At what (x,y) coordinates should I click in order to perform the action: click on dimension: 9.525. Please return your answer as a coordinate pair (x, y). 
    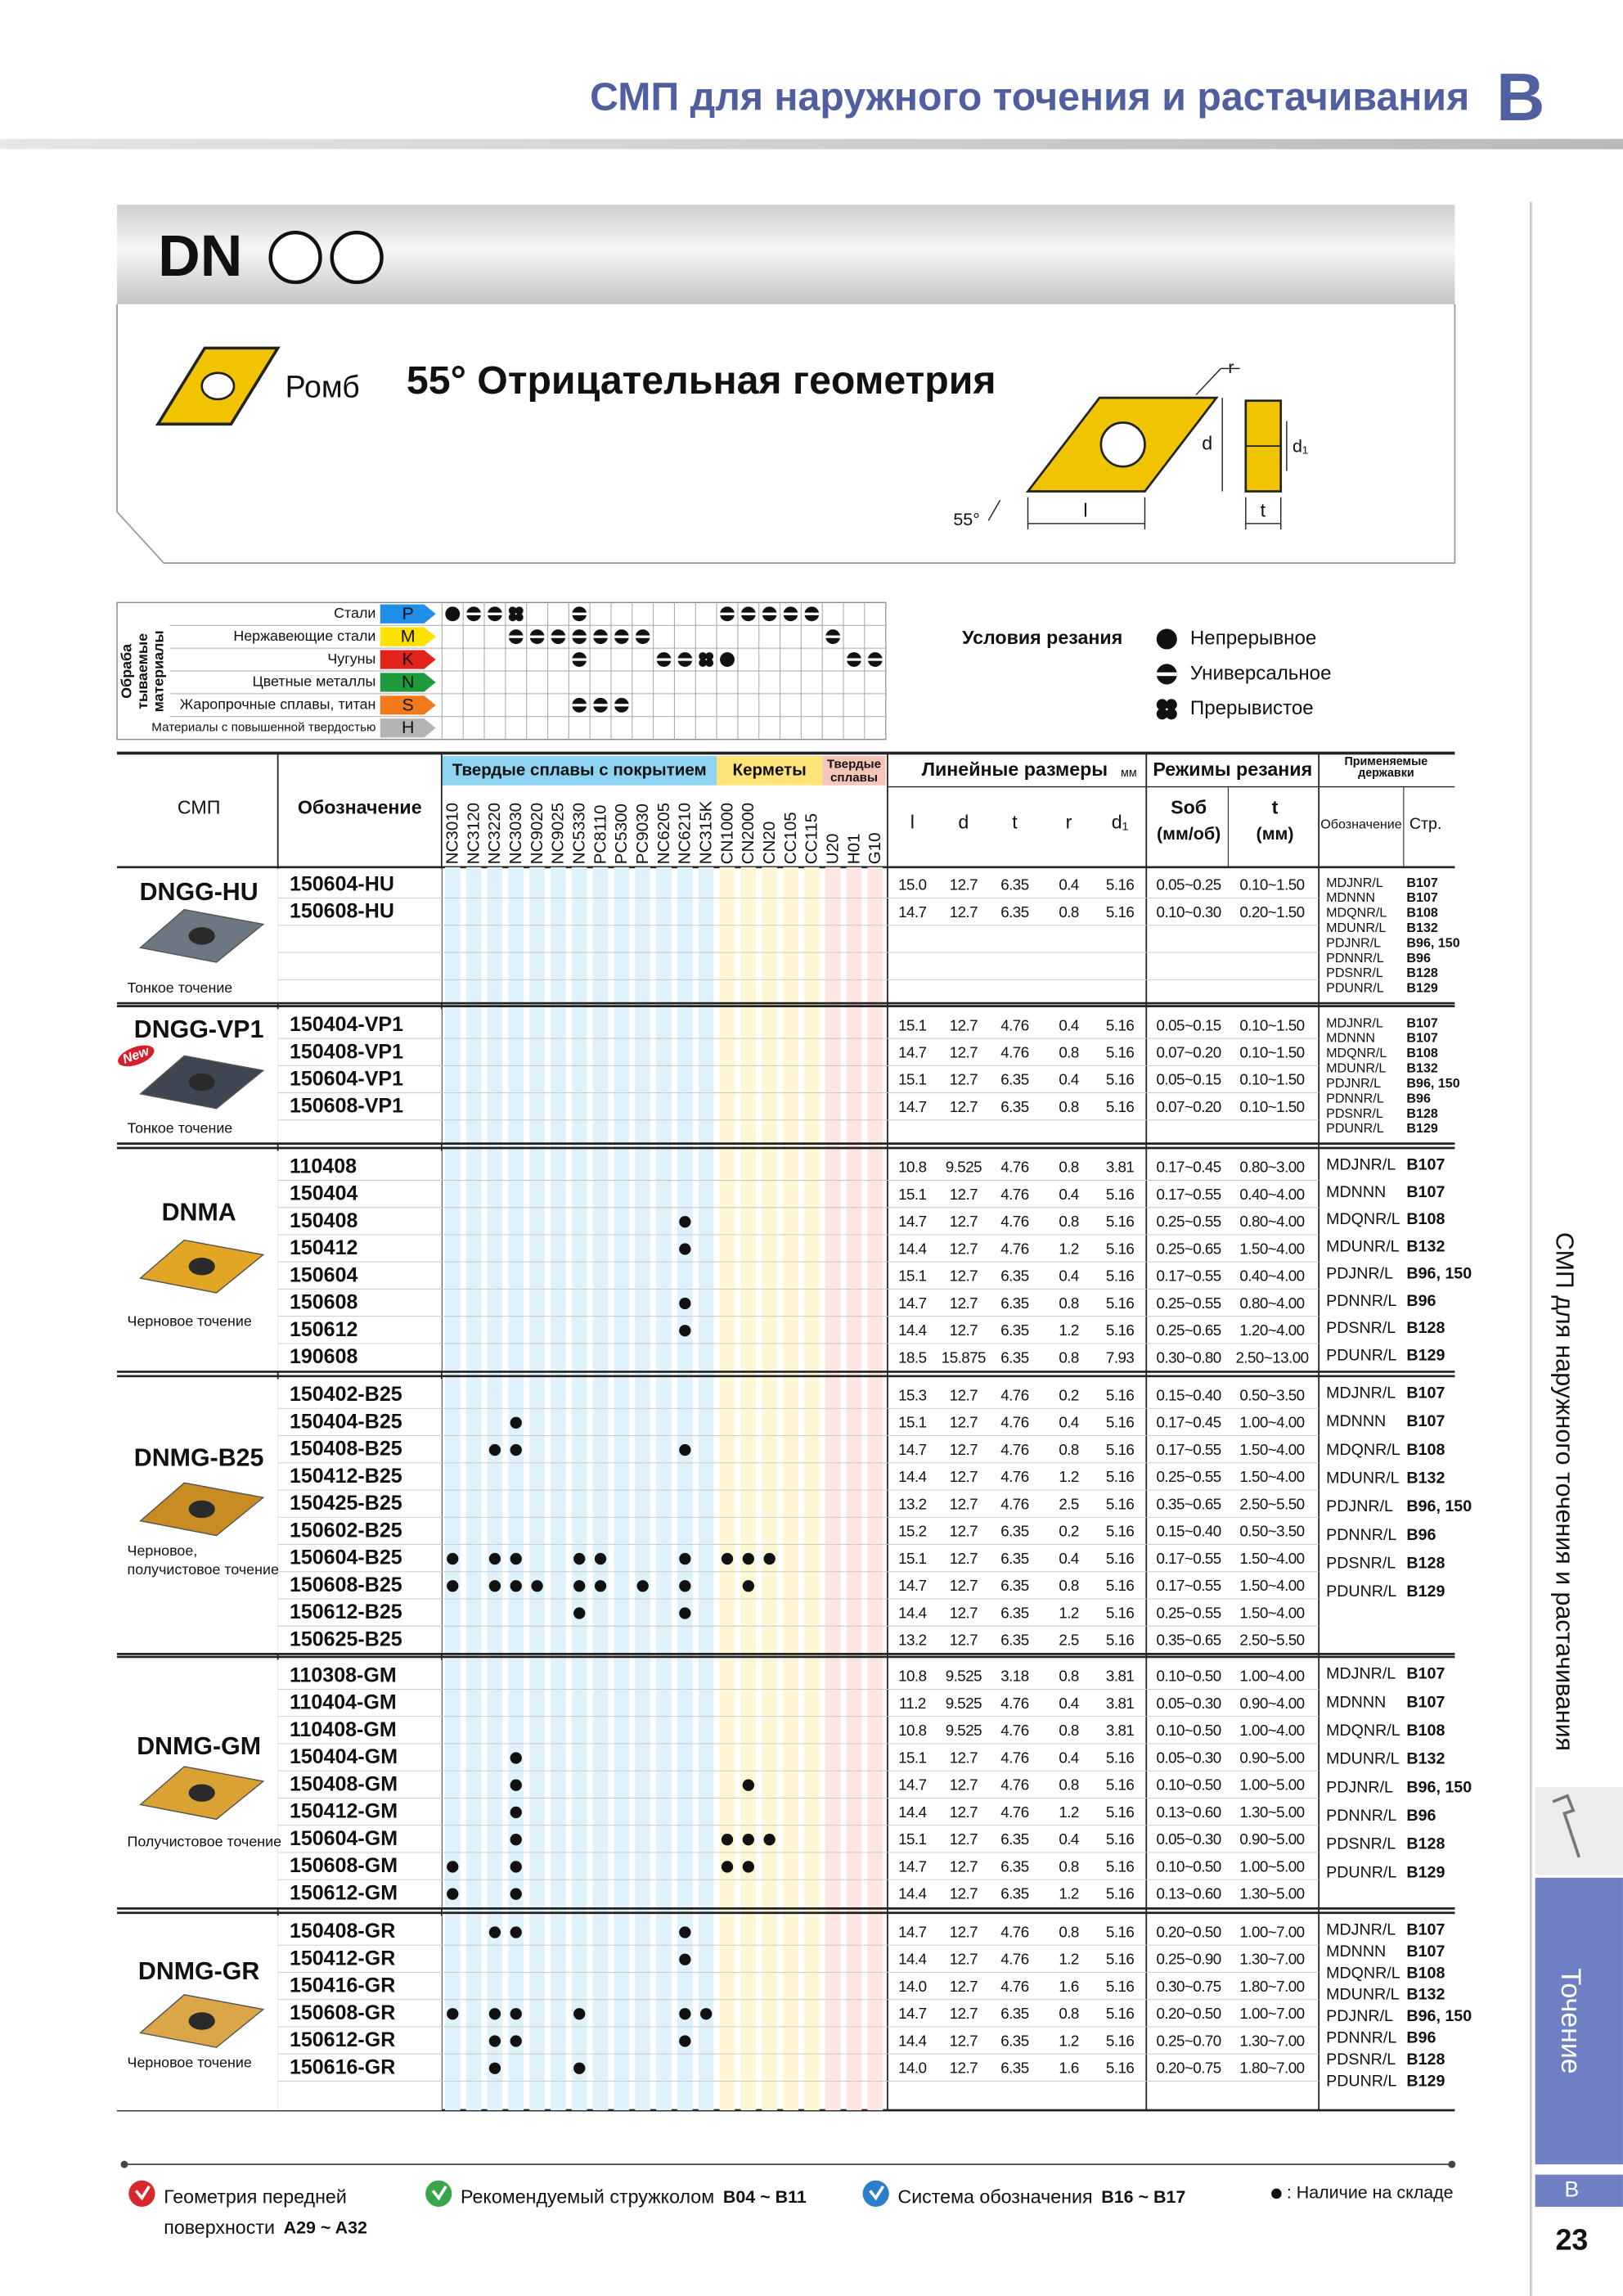
    Looking at the image, I should click on (964, 1167).